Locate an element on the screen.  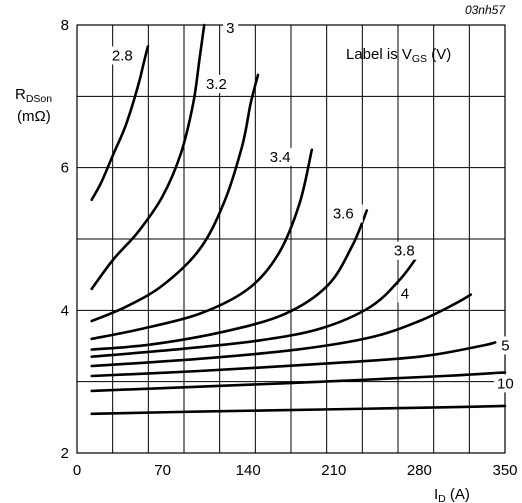
series-label: 3.4 is located at coordinates (280, 157).